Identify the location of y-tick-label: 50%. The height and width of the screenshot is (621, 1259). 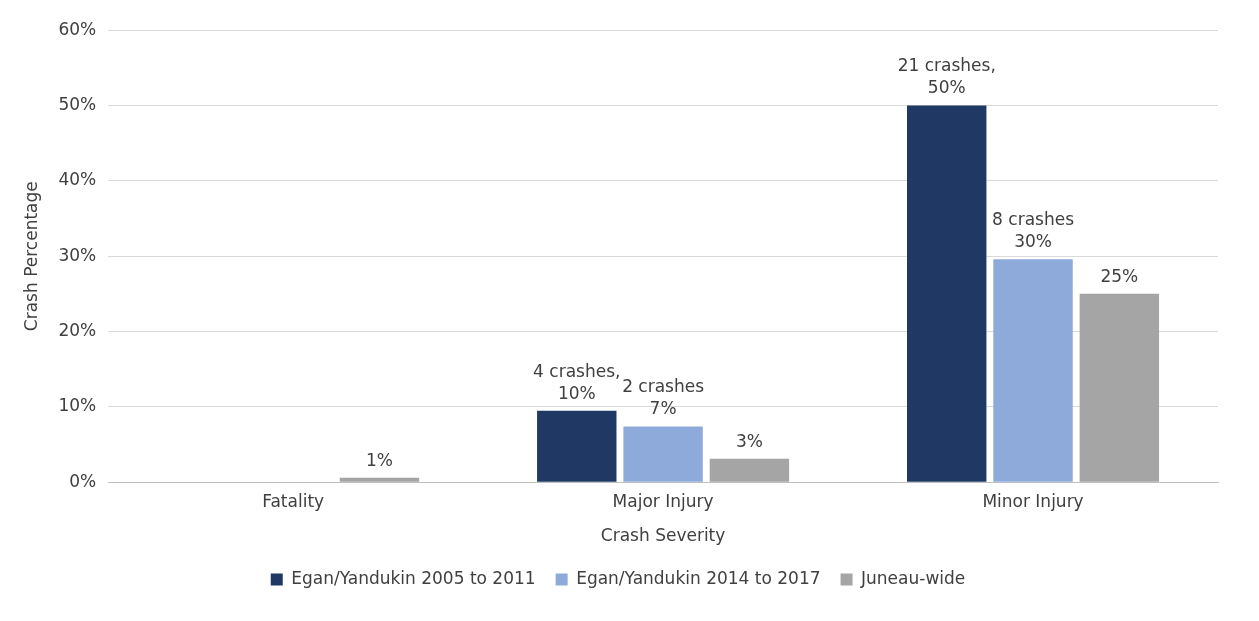
(77, 103).